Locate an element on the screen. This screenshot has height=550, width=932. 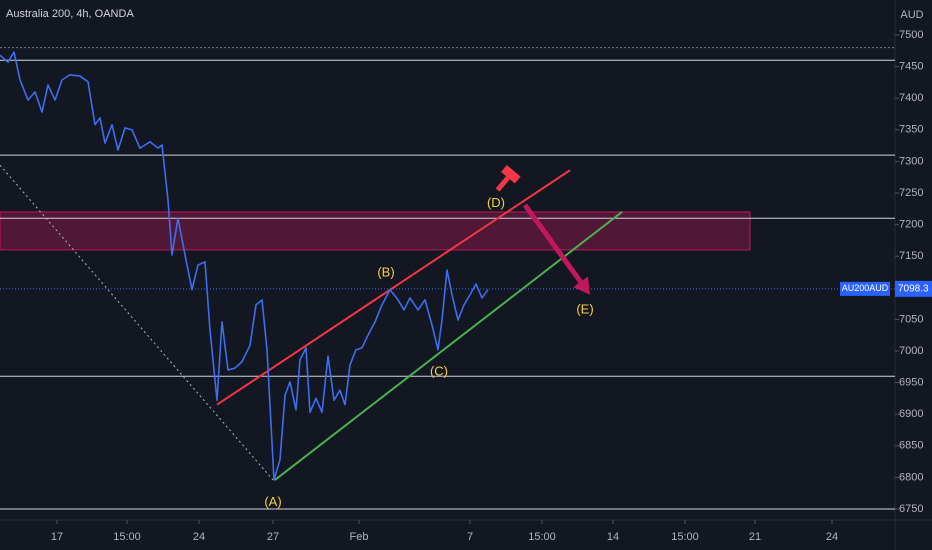
y-tick-label: 7250 is located at coordinates (911, 193).